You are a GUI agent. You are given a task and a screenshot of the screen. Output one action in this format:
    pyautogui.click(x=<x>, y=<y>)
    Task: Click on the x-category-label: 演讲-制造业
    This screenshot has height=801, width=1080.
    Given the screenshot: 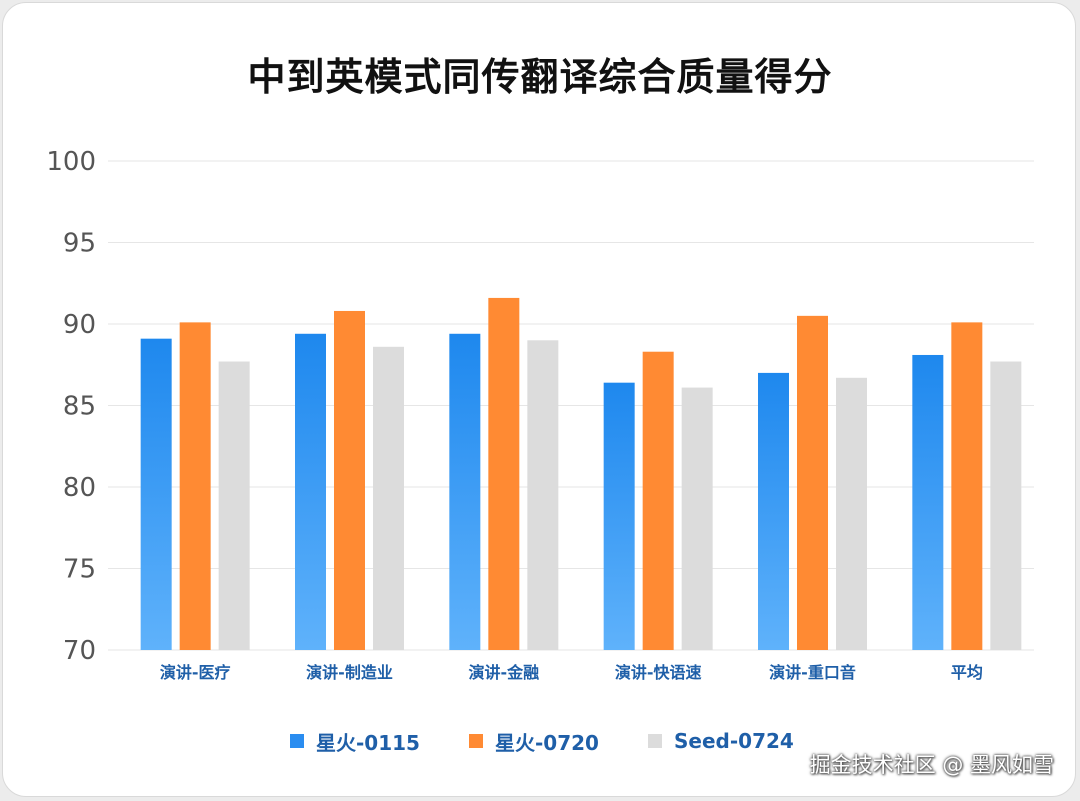 What is the action you would take?
    pyautogui.click(x=349, y=672)
    